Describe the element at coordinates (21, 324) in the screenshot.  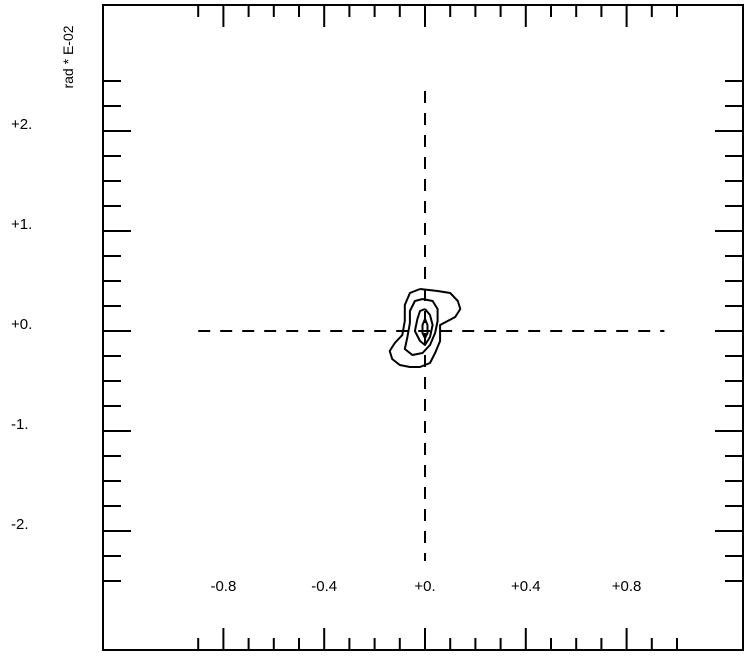
I see `y-tick-label: +0.` at that location.